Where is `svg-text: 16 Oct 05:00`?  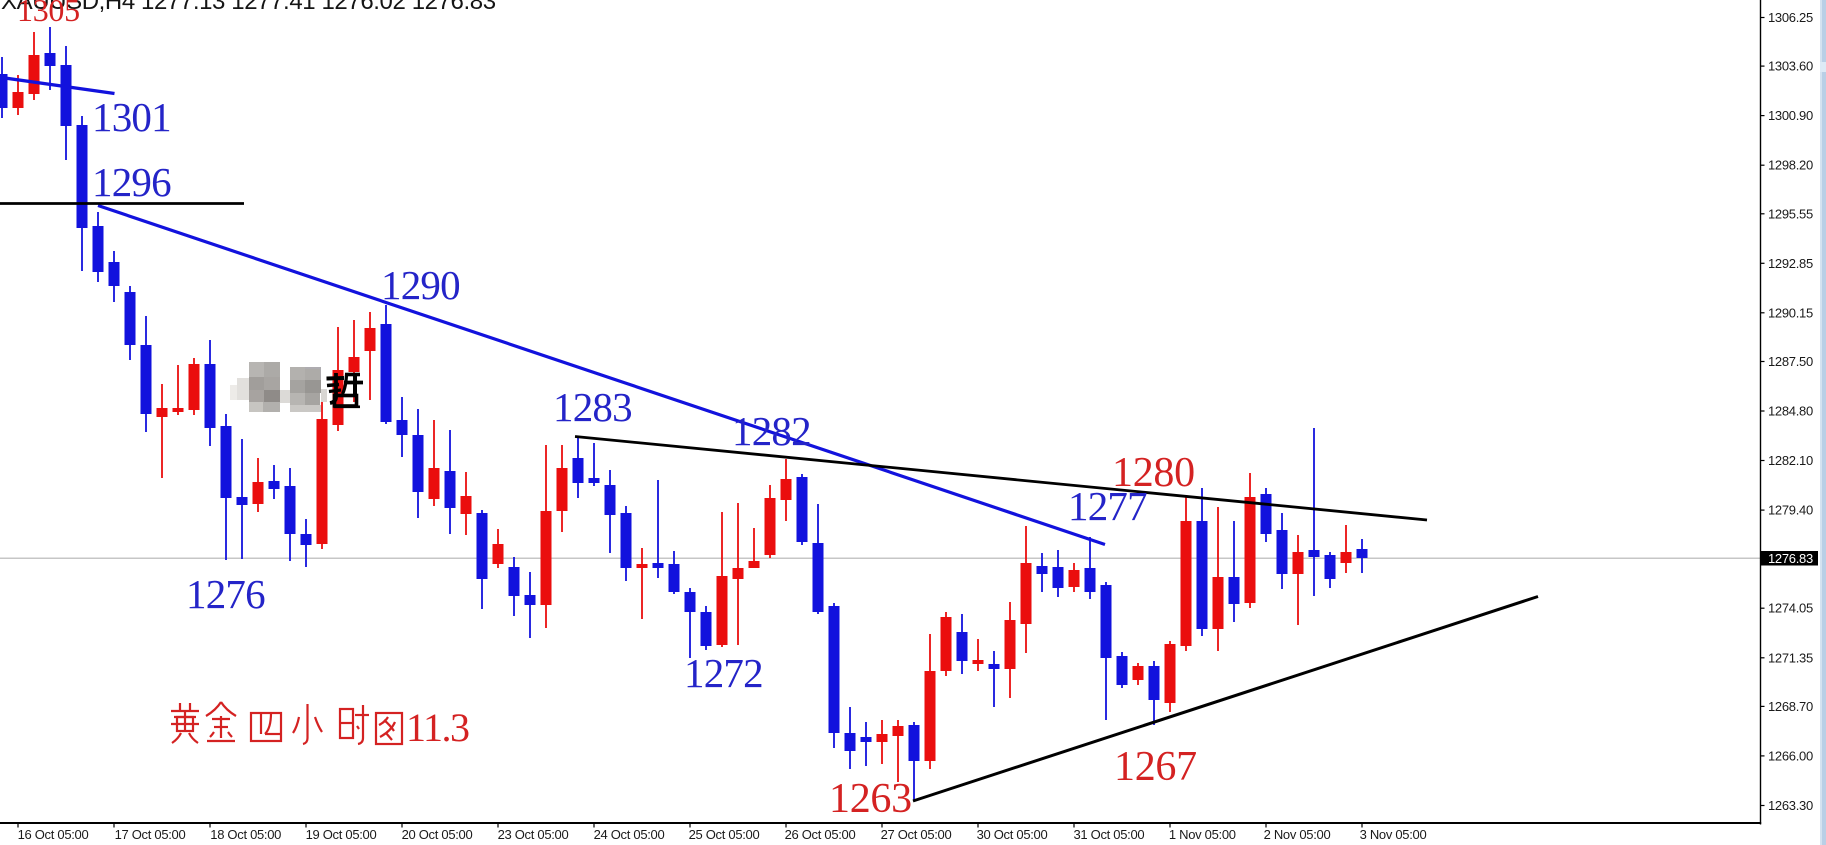 svg-text: 16 Oct 05:00 is located at coordinates (53, 834).